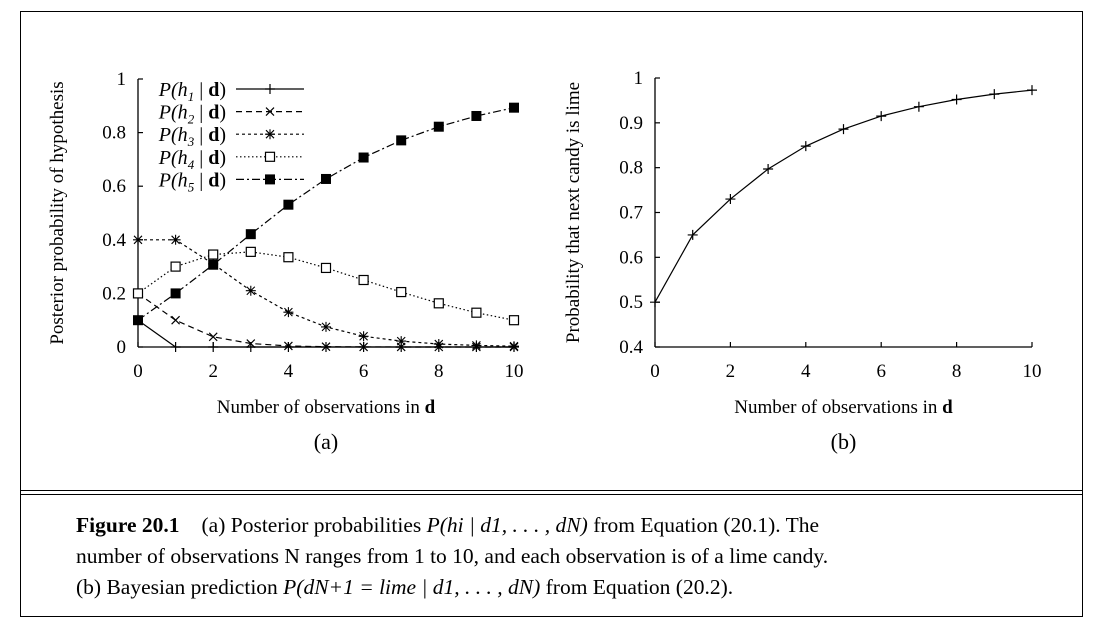  I want to click on y-tick-label: 0, so click(122, 347).